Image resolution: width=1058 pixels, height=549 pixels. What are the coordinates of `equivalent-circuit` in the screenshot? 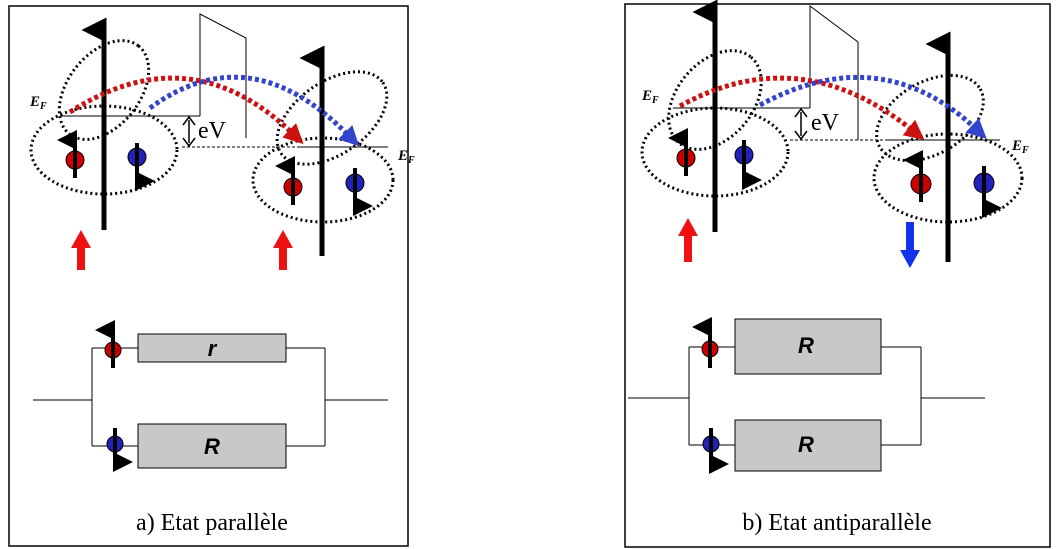 It's located at (806, 396).